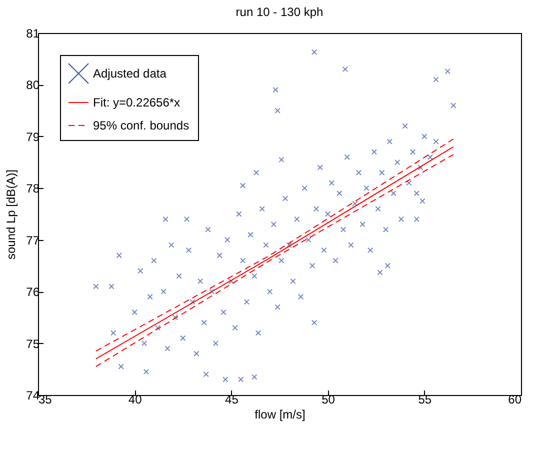 This screenshot has height=454, width=541. What do you see at coordinates (11, 214) in the screenshot?
I see `y-axis-title: sound Lp [dB(A)]` at bounding box center [11, 214].